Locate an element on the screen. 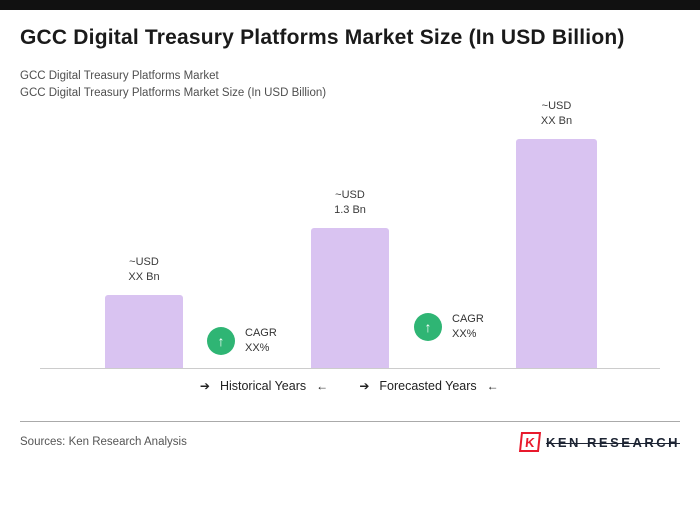 The image size is (700, 520). axis-label-forecasted-years: ➔ Forecasted Years ← is located at coordinates (428, 386).